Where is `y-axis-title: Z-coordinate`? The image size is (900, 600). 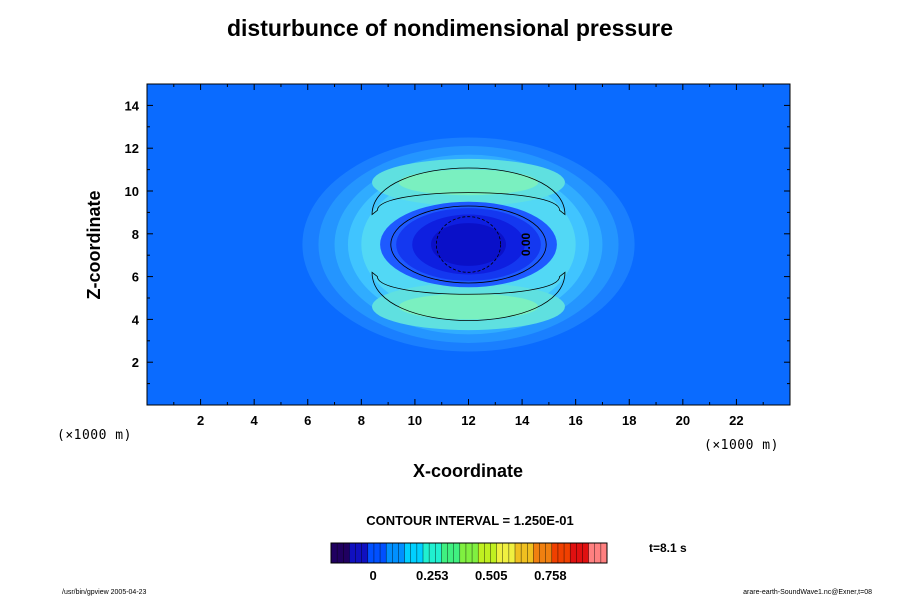 y-axis-title: Z-coordinate is located at coordinates (94, 244).